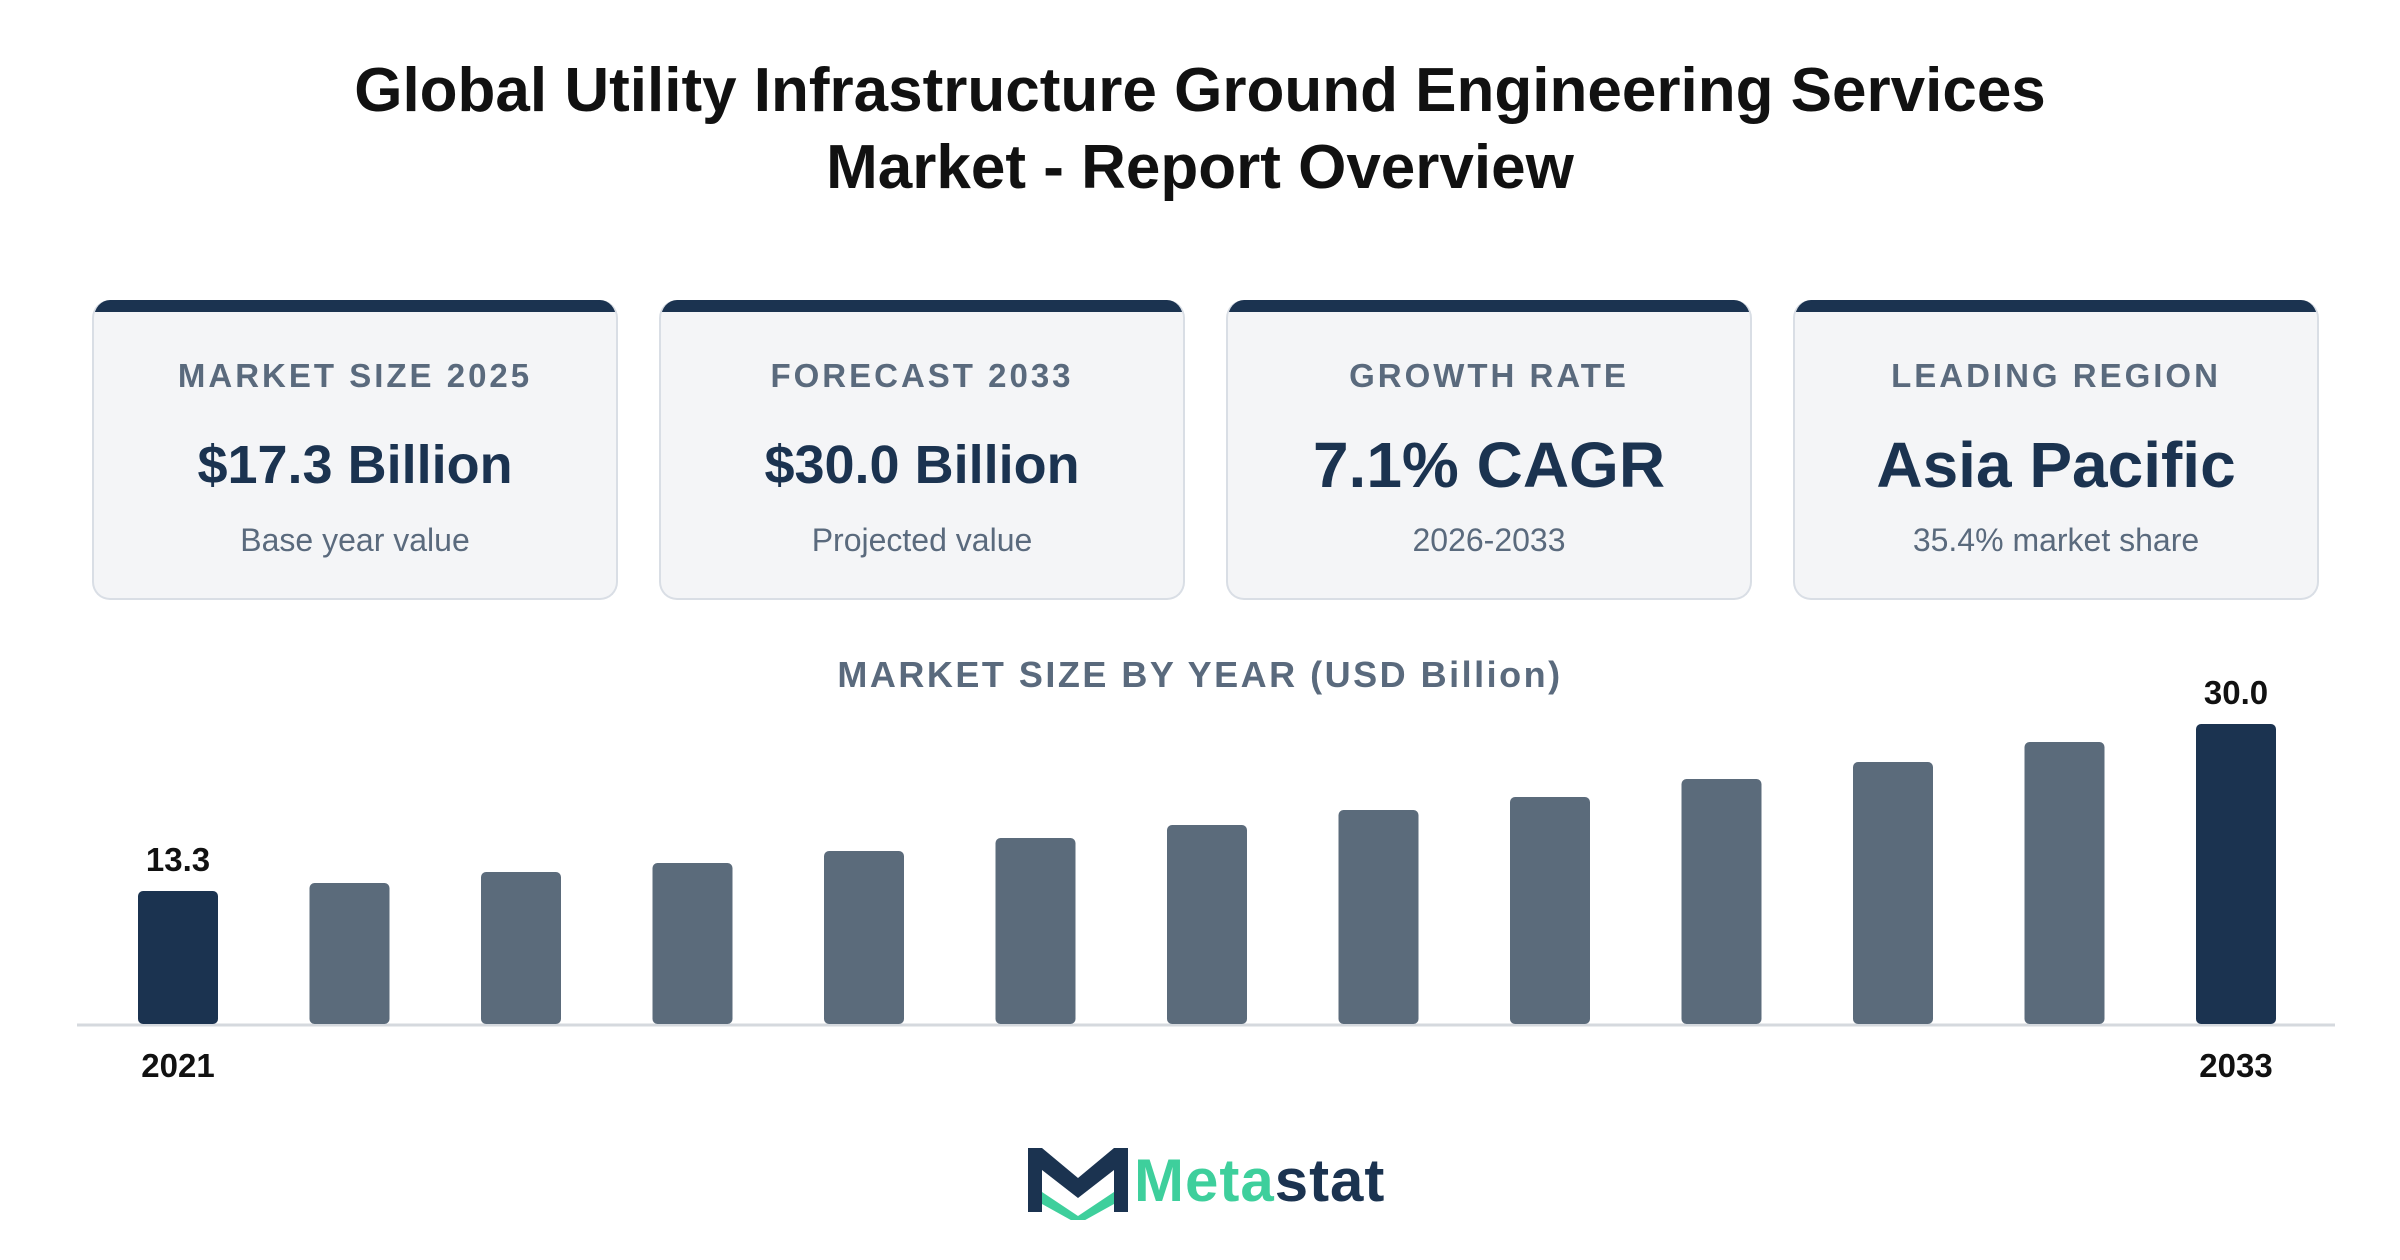 This screenshot has height=1260, width=2400. What do you see at coordinates (1489, 540) in the screenshot?
I see `card-subtext: 2026-2033` at bounding box center [1489, 540].